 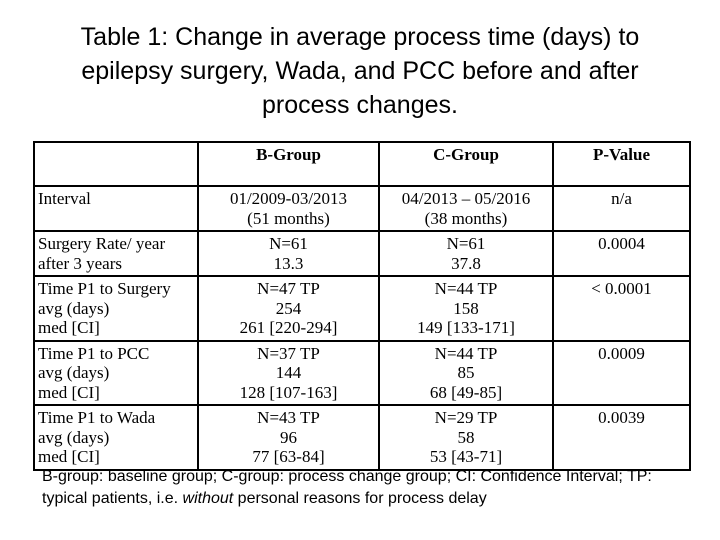 What do you see at coordinates (466, 208) in the screenshot?
I see `cell-interval-c-group: 04/2013 – 05/2016 (38 months)` at bounding box center [466, 208].